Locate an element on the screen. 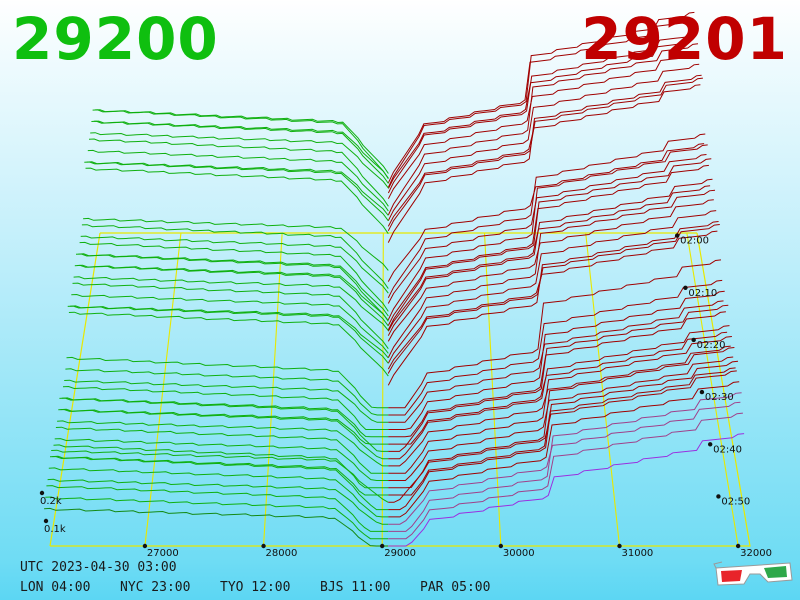 This screenshot has height=600, width=800. 3d-glasses-icon is located at coordinates (753, 575).